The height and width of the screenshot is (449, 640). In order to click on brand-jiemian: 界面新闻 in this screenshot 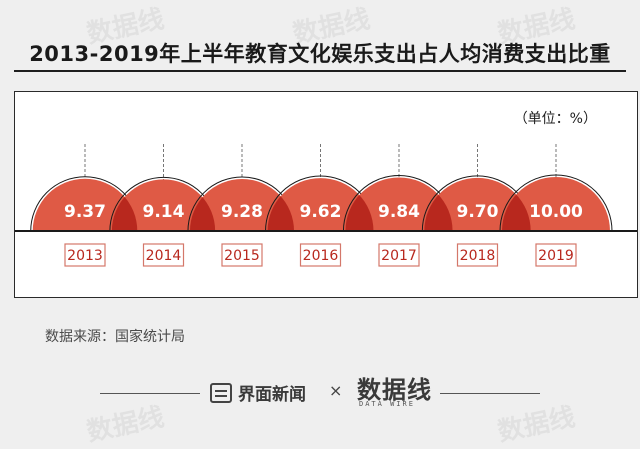, I will do `click(258, 392)`.